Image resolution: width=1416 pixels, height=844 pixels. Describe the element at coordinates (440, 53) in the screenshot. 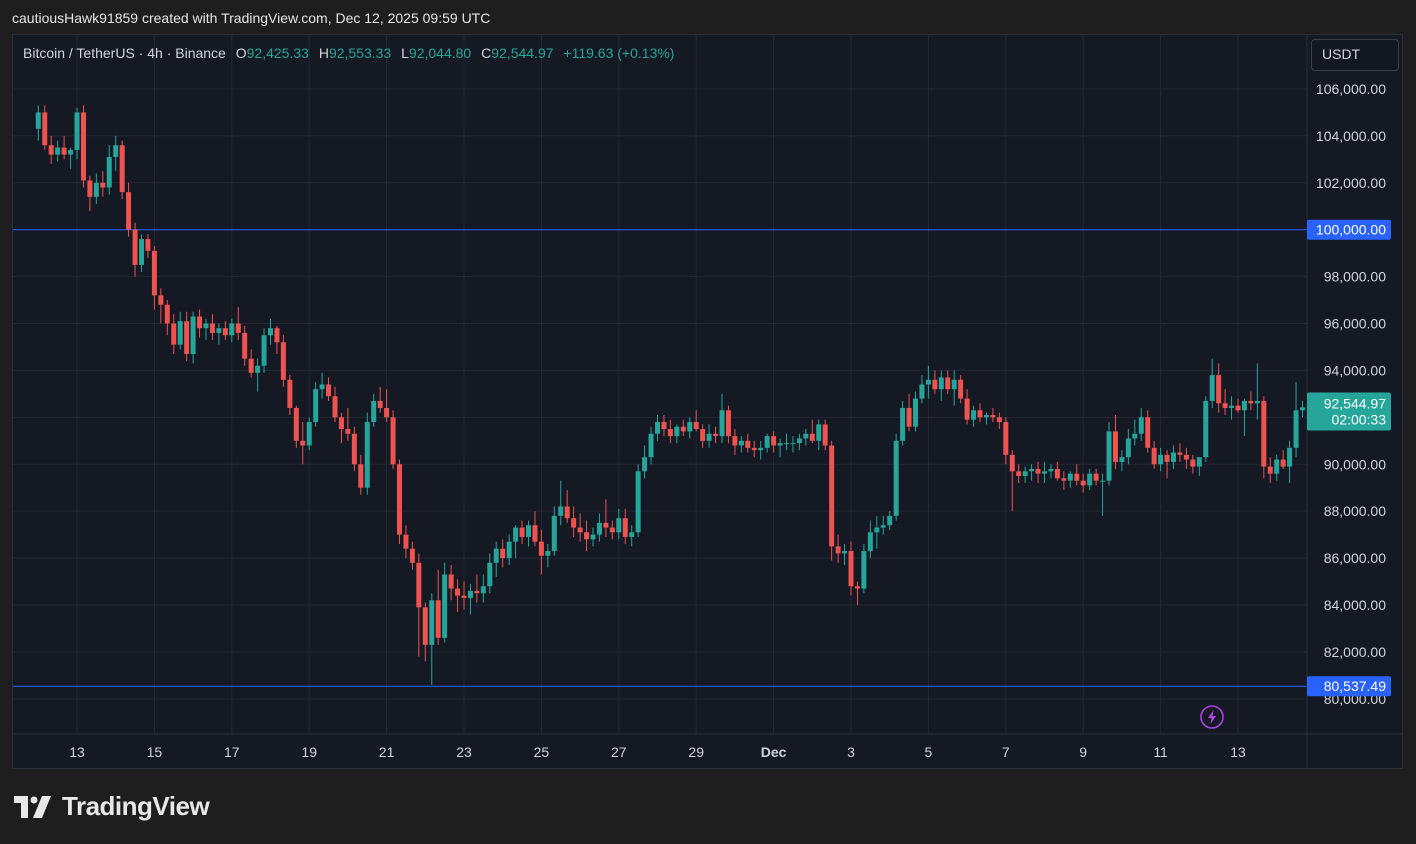

I see `low-value: 92,044.80` at that location.